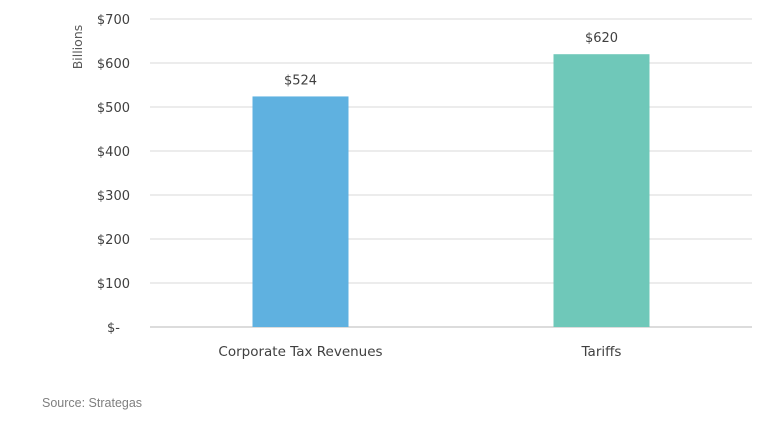  I want to click on y-tick-label: $600, so click(113, 64).